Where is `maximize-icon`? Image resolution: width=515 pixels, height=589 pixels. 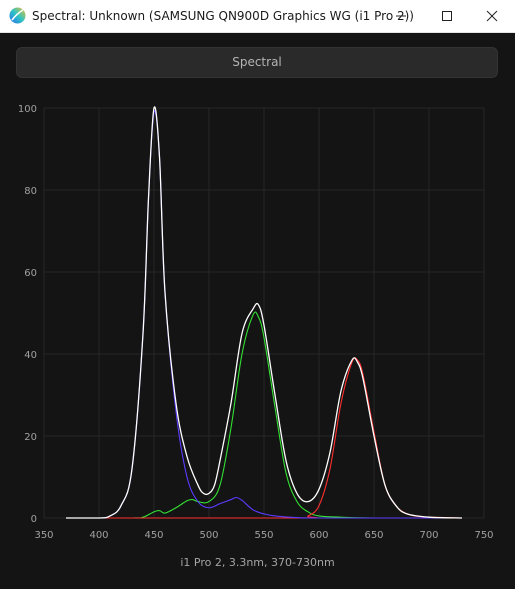 maximize-icon is located at coordinates (447, 16).